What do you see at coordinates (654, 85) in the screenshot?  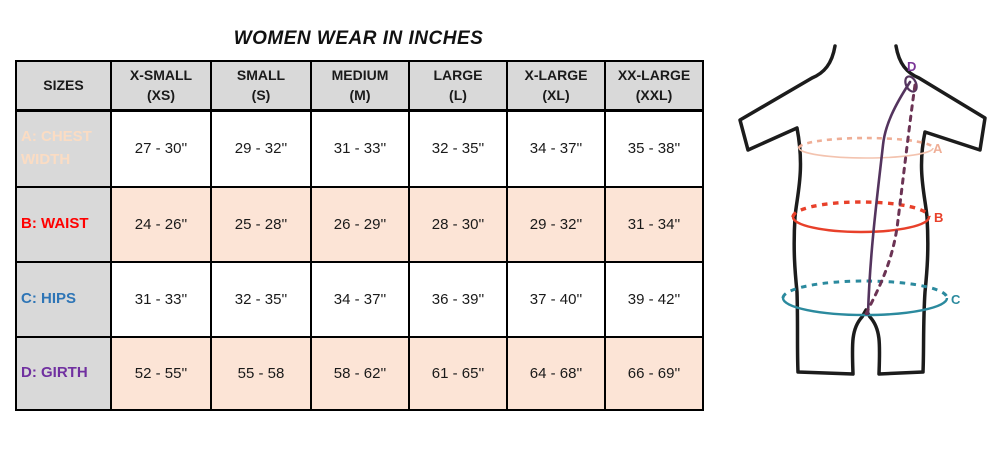 I see `column-header-xxlarge: XX-LARGE (XXL)` at bounding box center [654, 85].